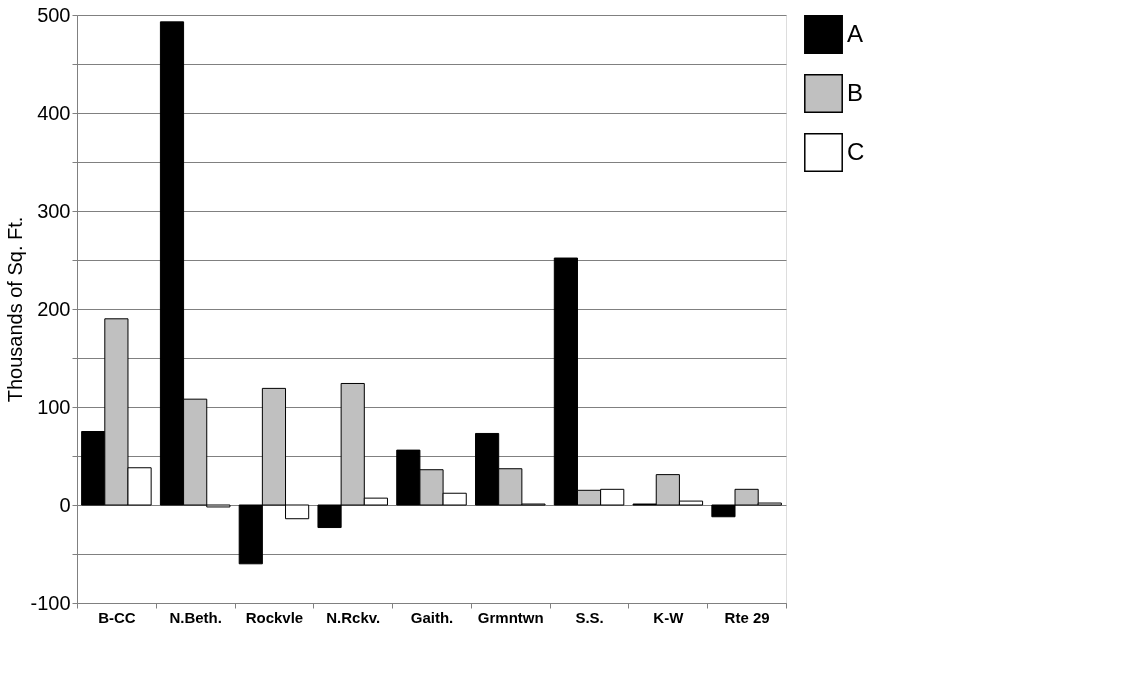 This screenshot has width=1125, height=693. I want to click on x-tick-label: S.S., so click(589, 617).